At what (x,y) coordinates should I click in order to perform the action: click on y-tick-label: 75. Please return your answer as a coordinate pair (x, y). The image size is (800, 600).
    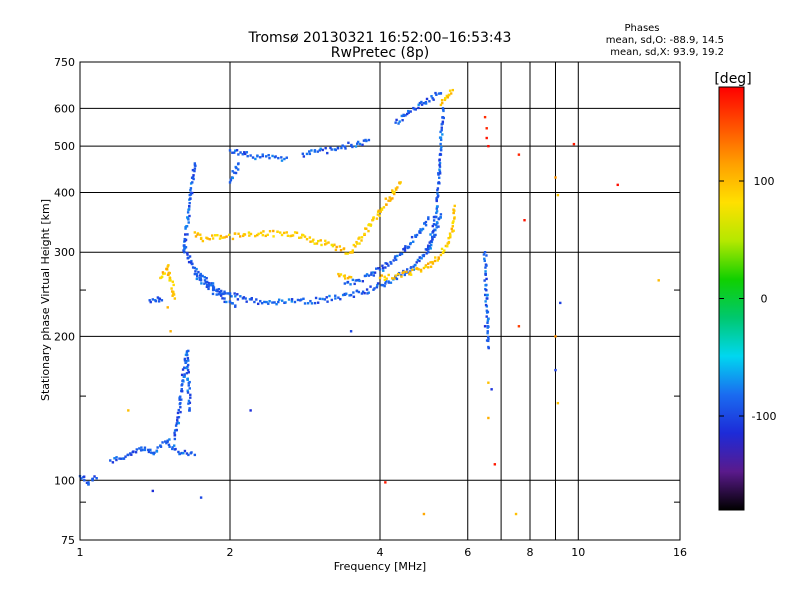
    Looking at the image, I should click on (68, 540).